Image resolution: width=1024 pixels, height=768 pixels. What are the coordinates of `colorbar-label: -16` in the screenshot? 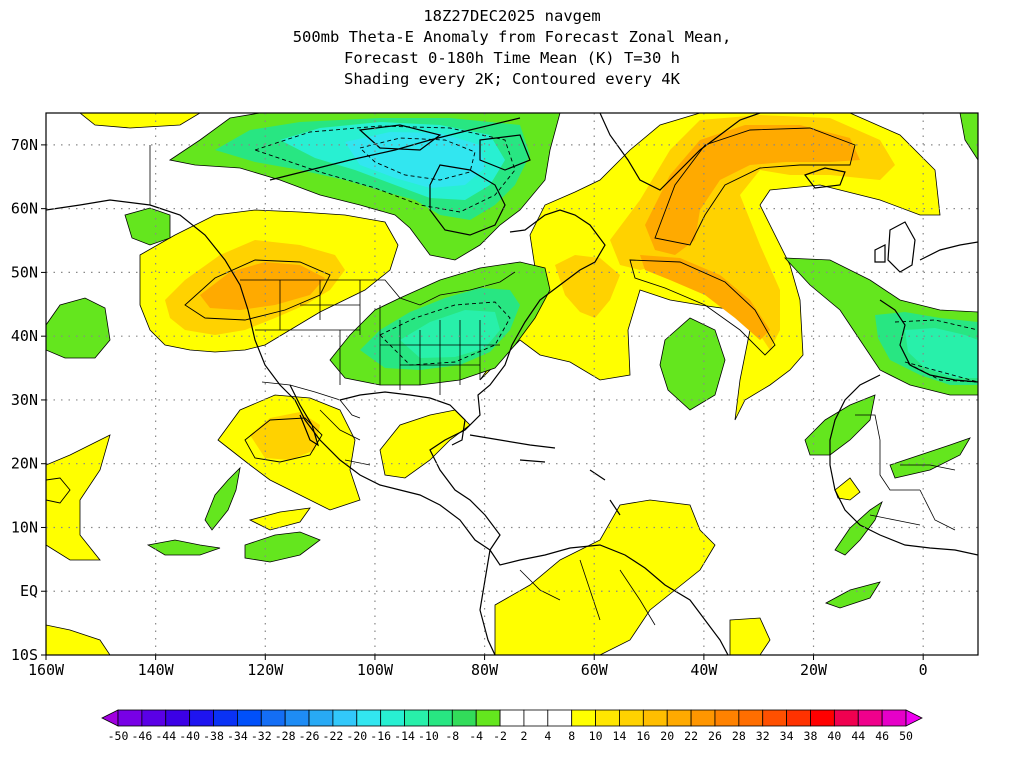 It's located at (380, 736).